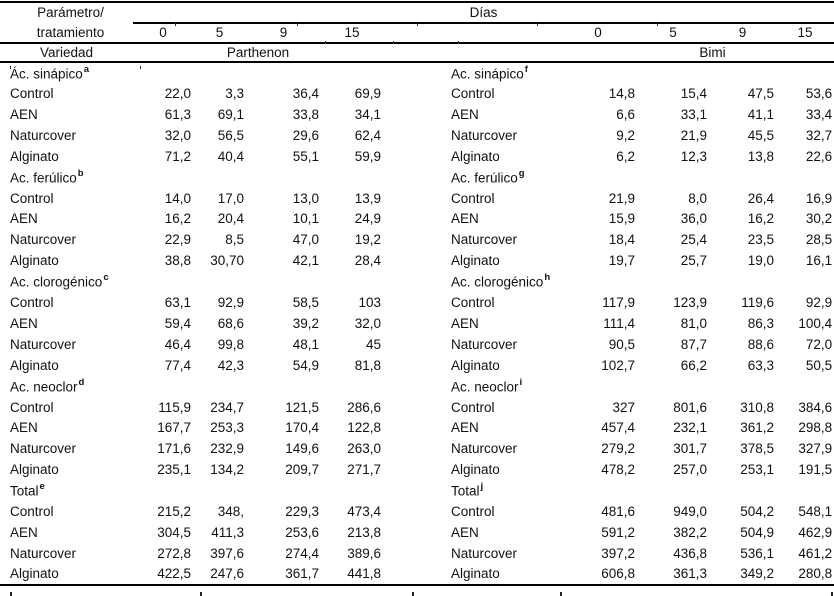  I want to click on value-cell: 19,7, so click(621, 261).